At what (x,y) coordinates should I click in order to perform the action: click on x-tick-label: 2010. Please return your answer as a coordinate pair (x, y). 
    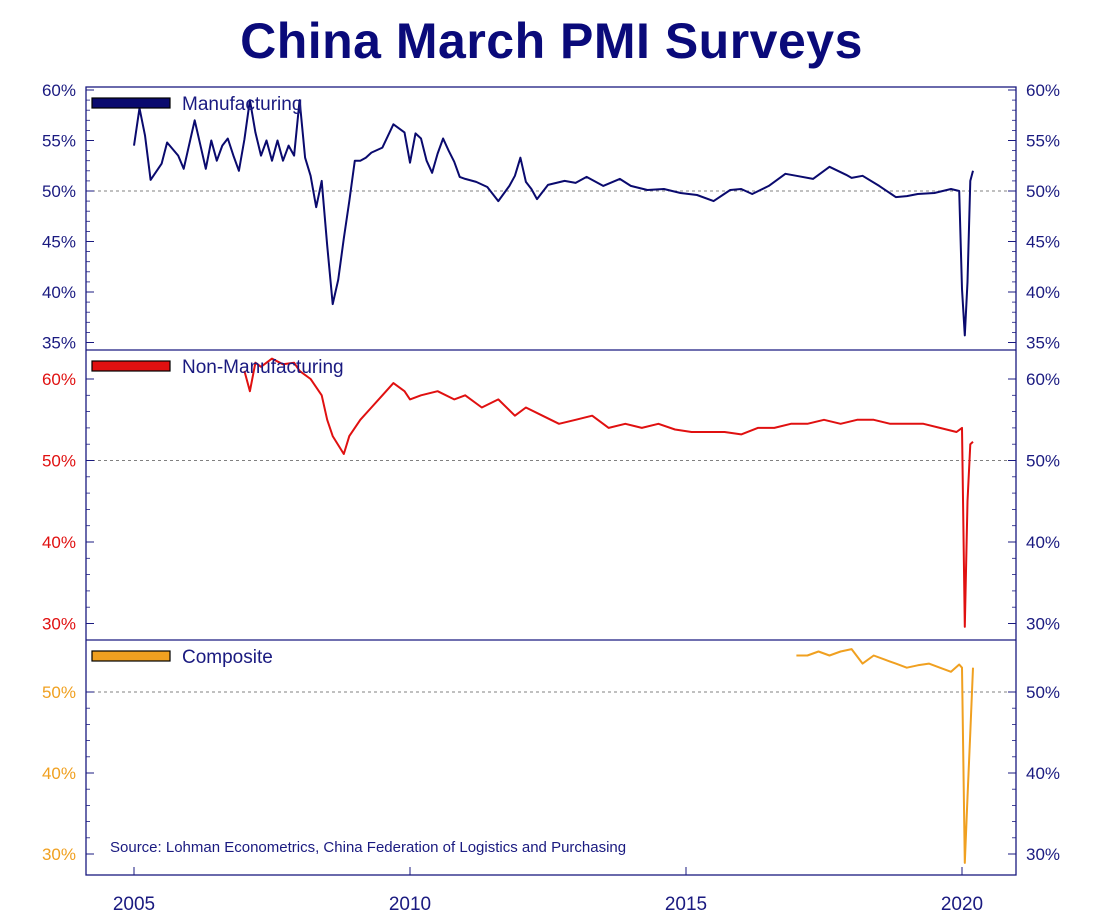
    Looking at the image, I should click on (410, 904).